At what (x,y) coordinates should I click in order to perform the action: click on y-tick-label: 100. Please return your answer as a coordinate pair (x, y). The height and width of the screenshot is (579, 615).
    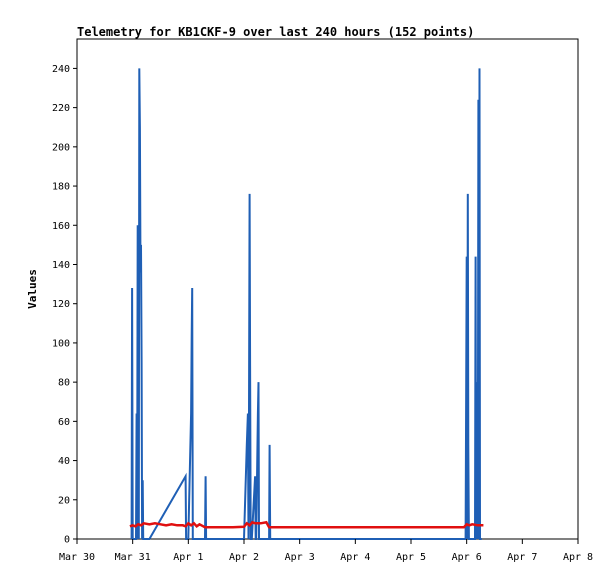
    Looking at the image, I should click on (61, 343).